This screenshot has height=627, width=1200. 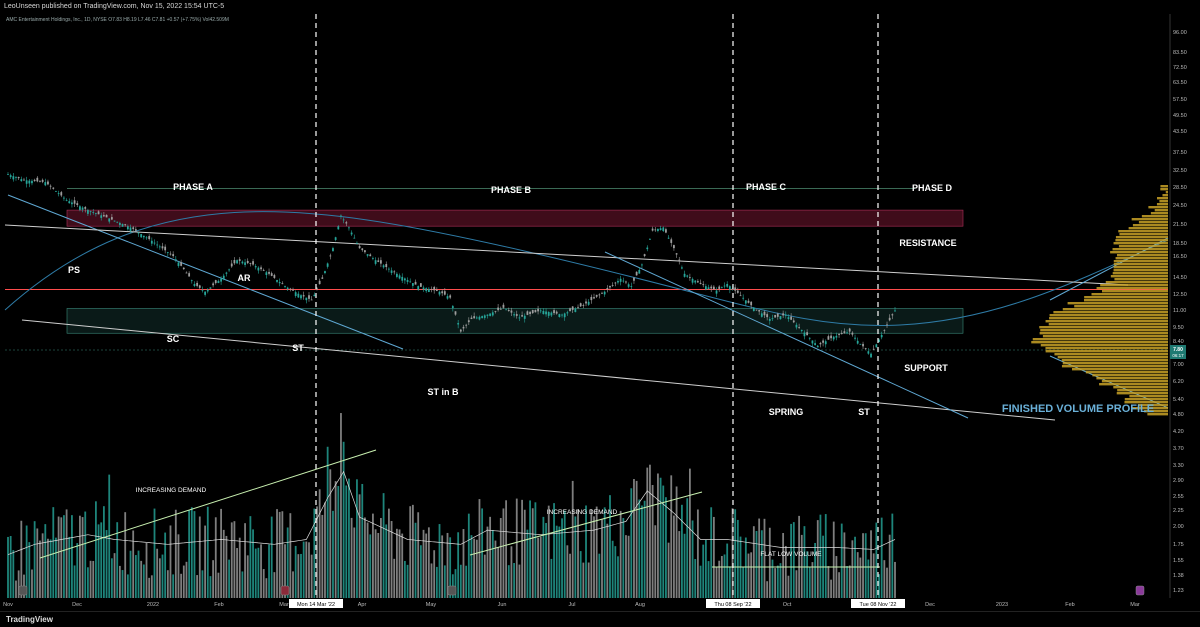 What do you see at coordinates (1178, 466) in the screenshot?
I see `y-tick-label: 3.30` at bounding box center [1178, 466].